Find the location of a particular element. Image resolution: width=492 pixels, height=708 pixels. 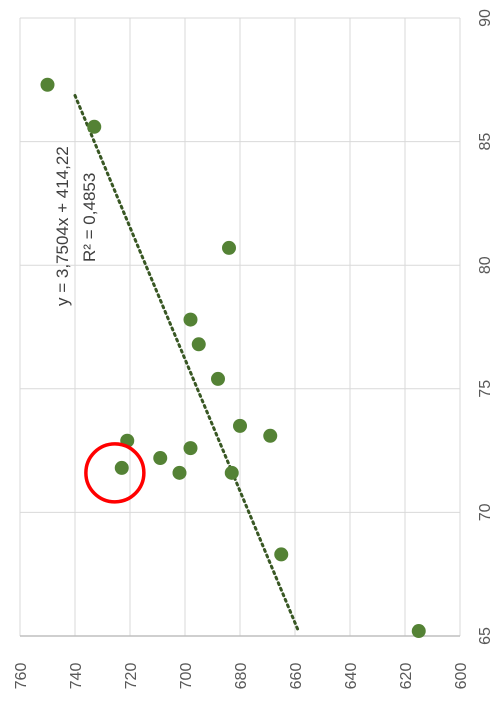

x-axis-tick-labels: 600 620 640 660 680 700 720 740 760 is located at coordinates (241, 676).